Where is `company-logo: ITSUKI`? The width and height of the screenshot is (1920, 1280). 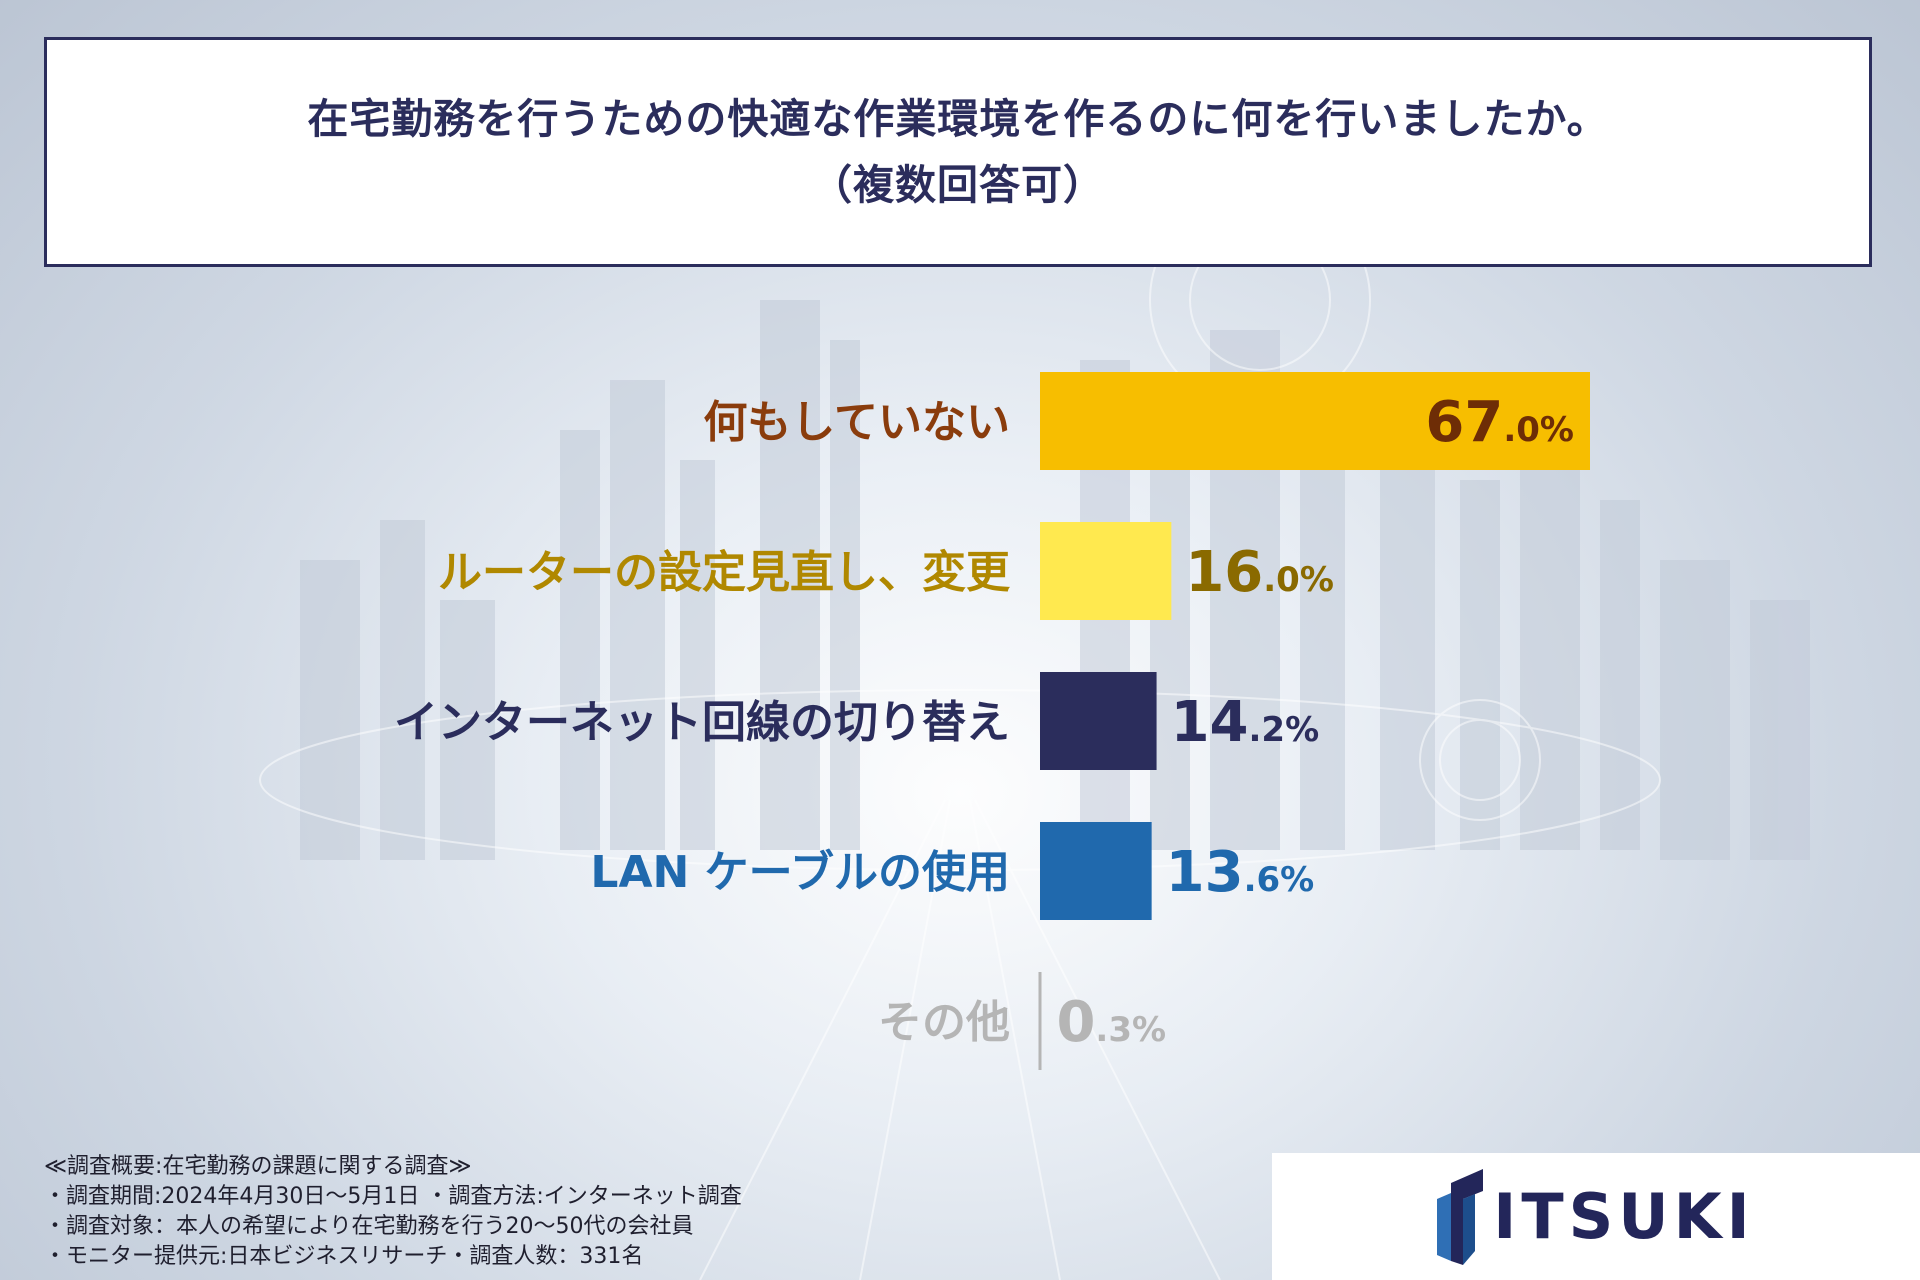
company-logo: ITSUKI is located at coordinates (1596, 1216).